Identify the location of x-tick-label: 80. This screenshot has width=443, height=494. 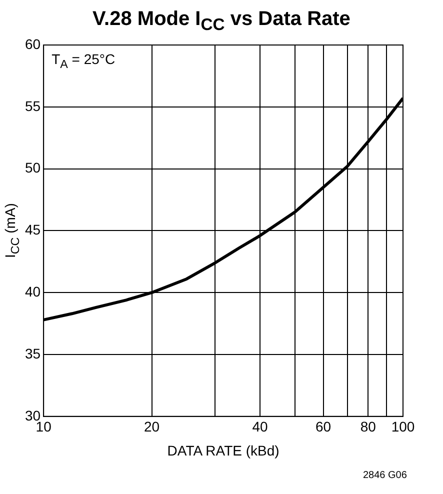
(368, 426).